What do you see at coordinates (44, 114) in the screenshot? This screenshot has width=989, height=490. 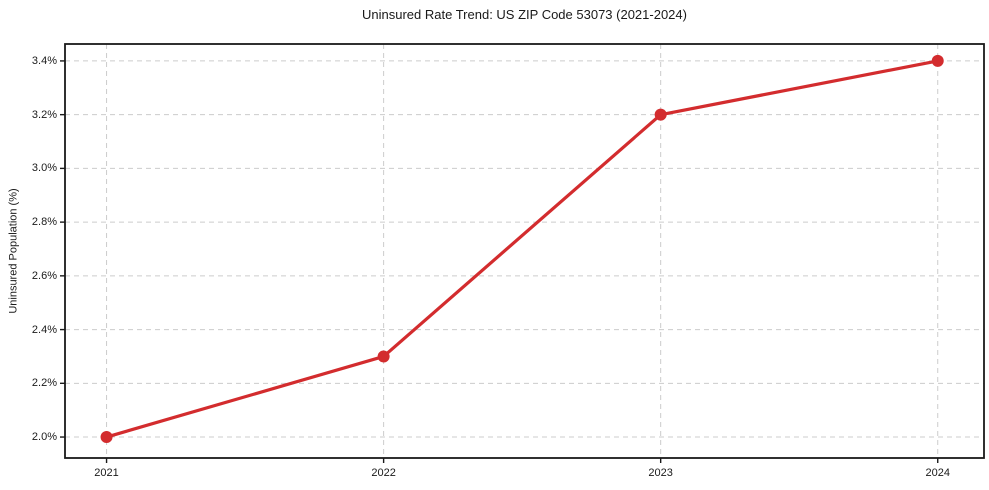 I see `y-tick-label: 3.2%` at bounding box center [44, 114].